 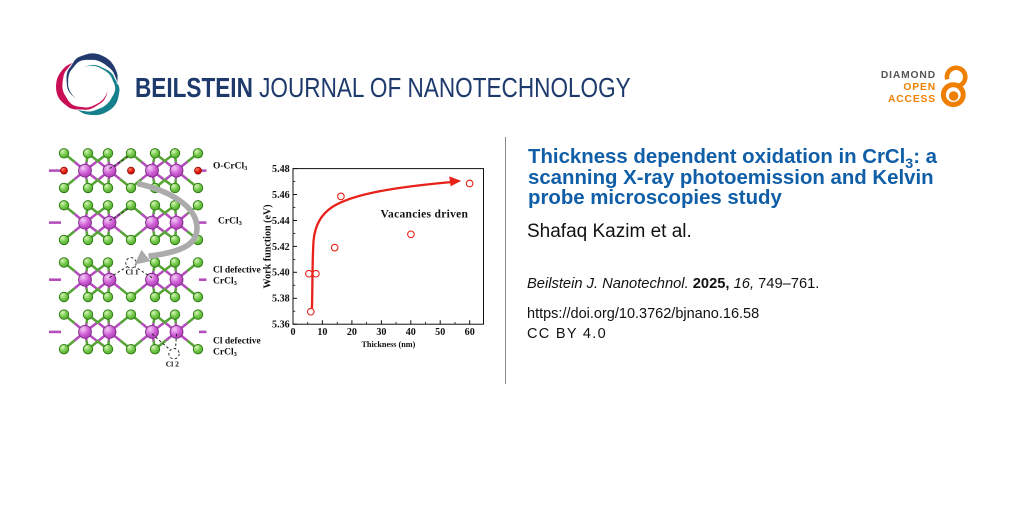 I want to click on svg-text: 50, so click(x=440, y=332).